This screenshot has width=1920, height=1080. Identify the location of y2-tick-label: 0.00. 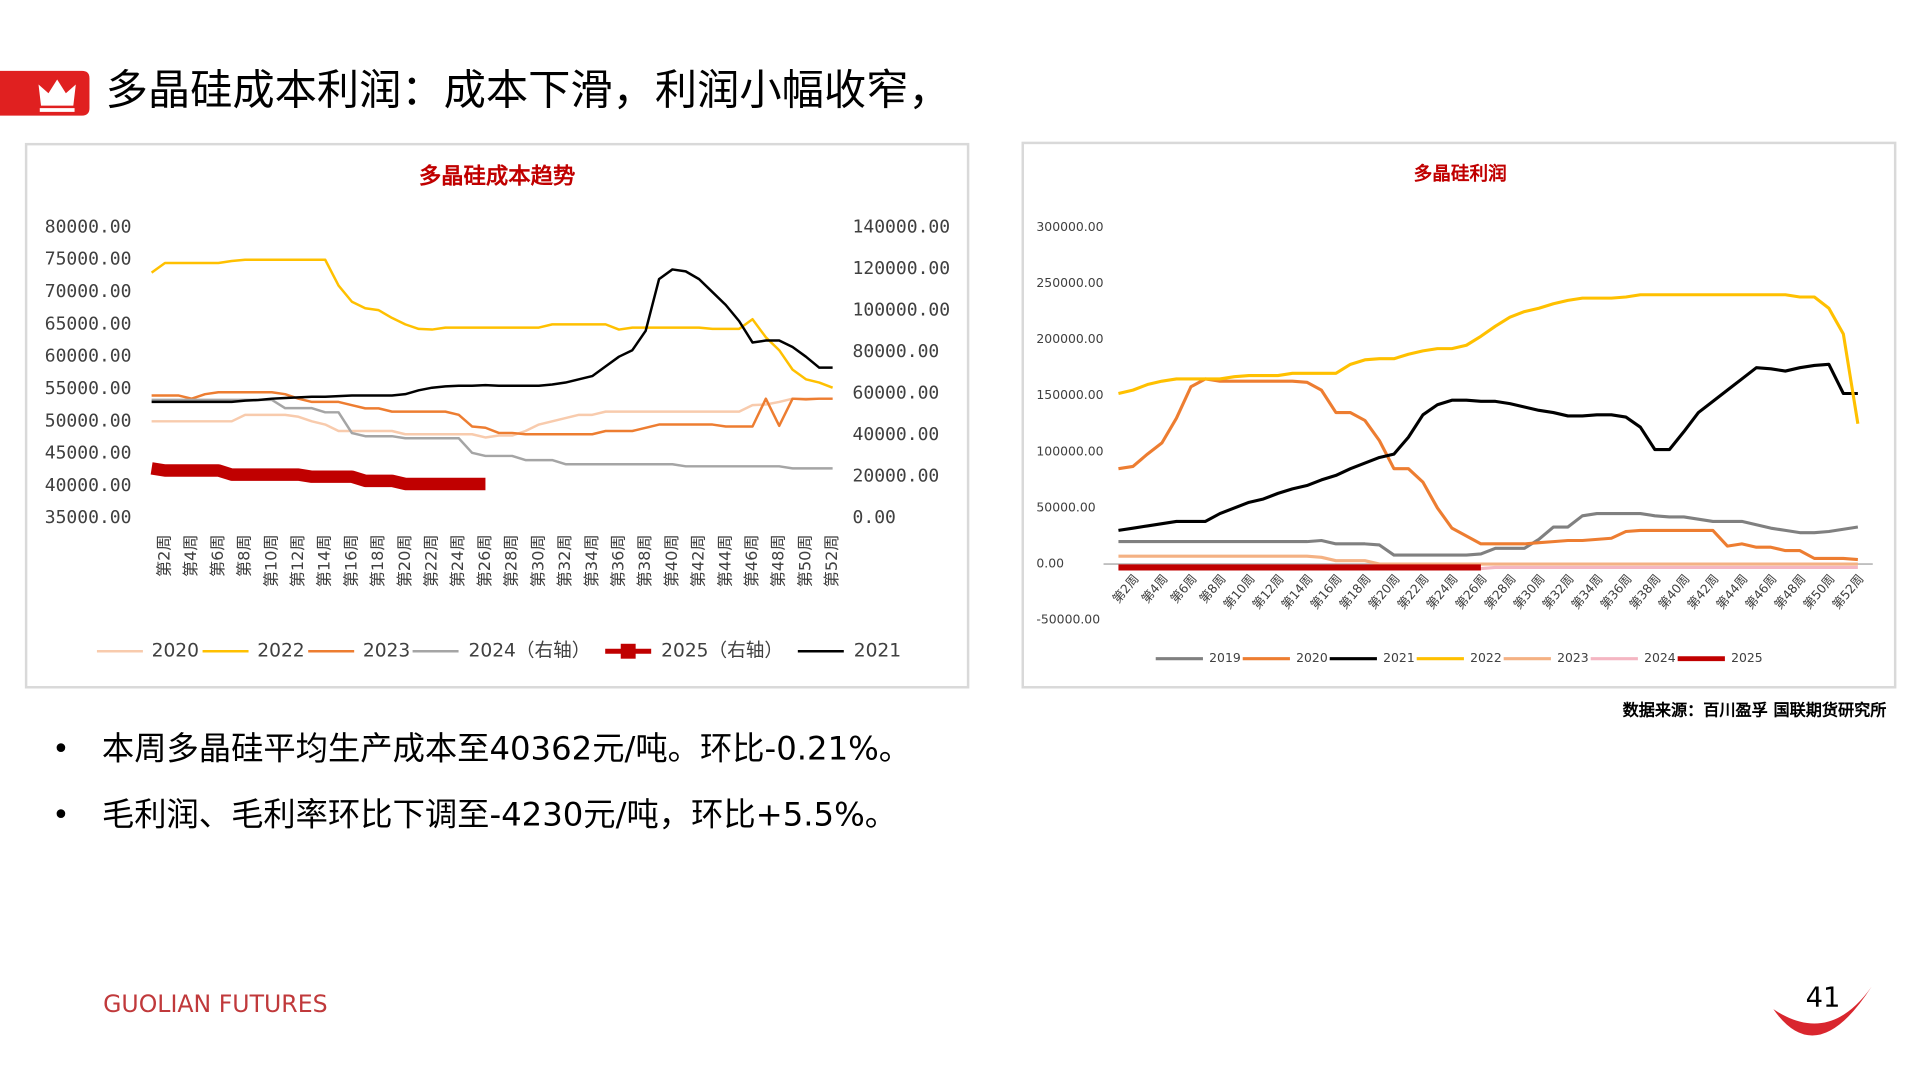
(874, 517).